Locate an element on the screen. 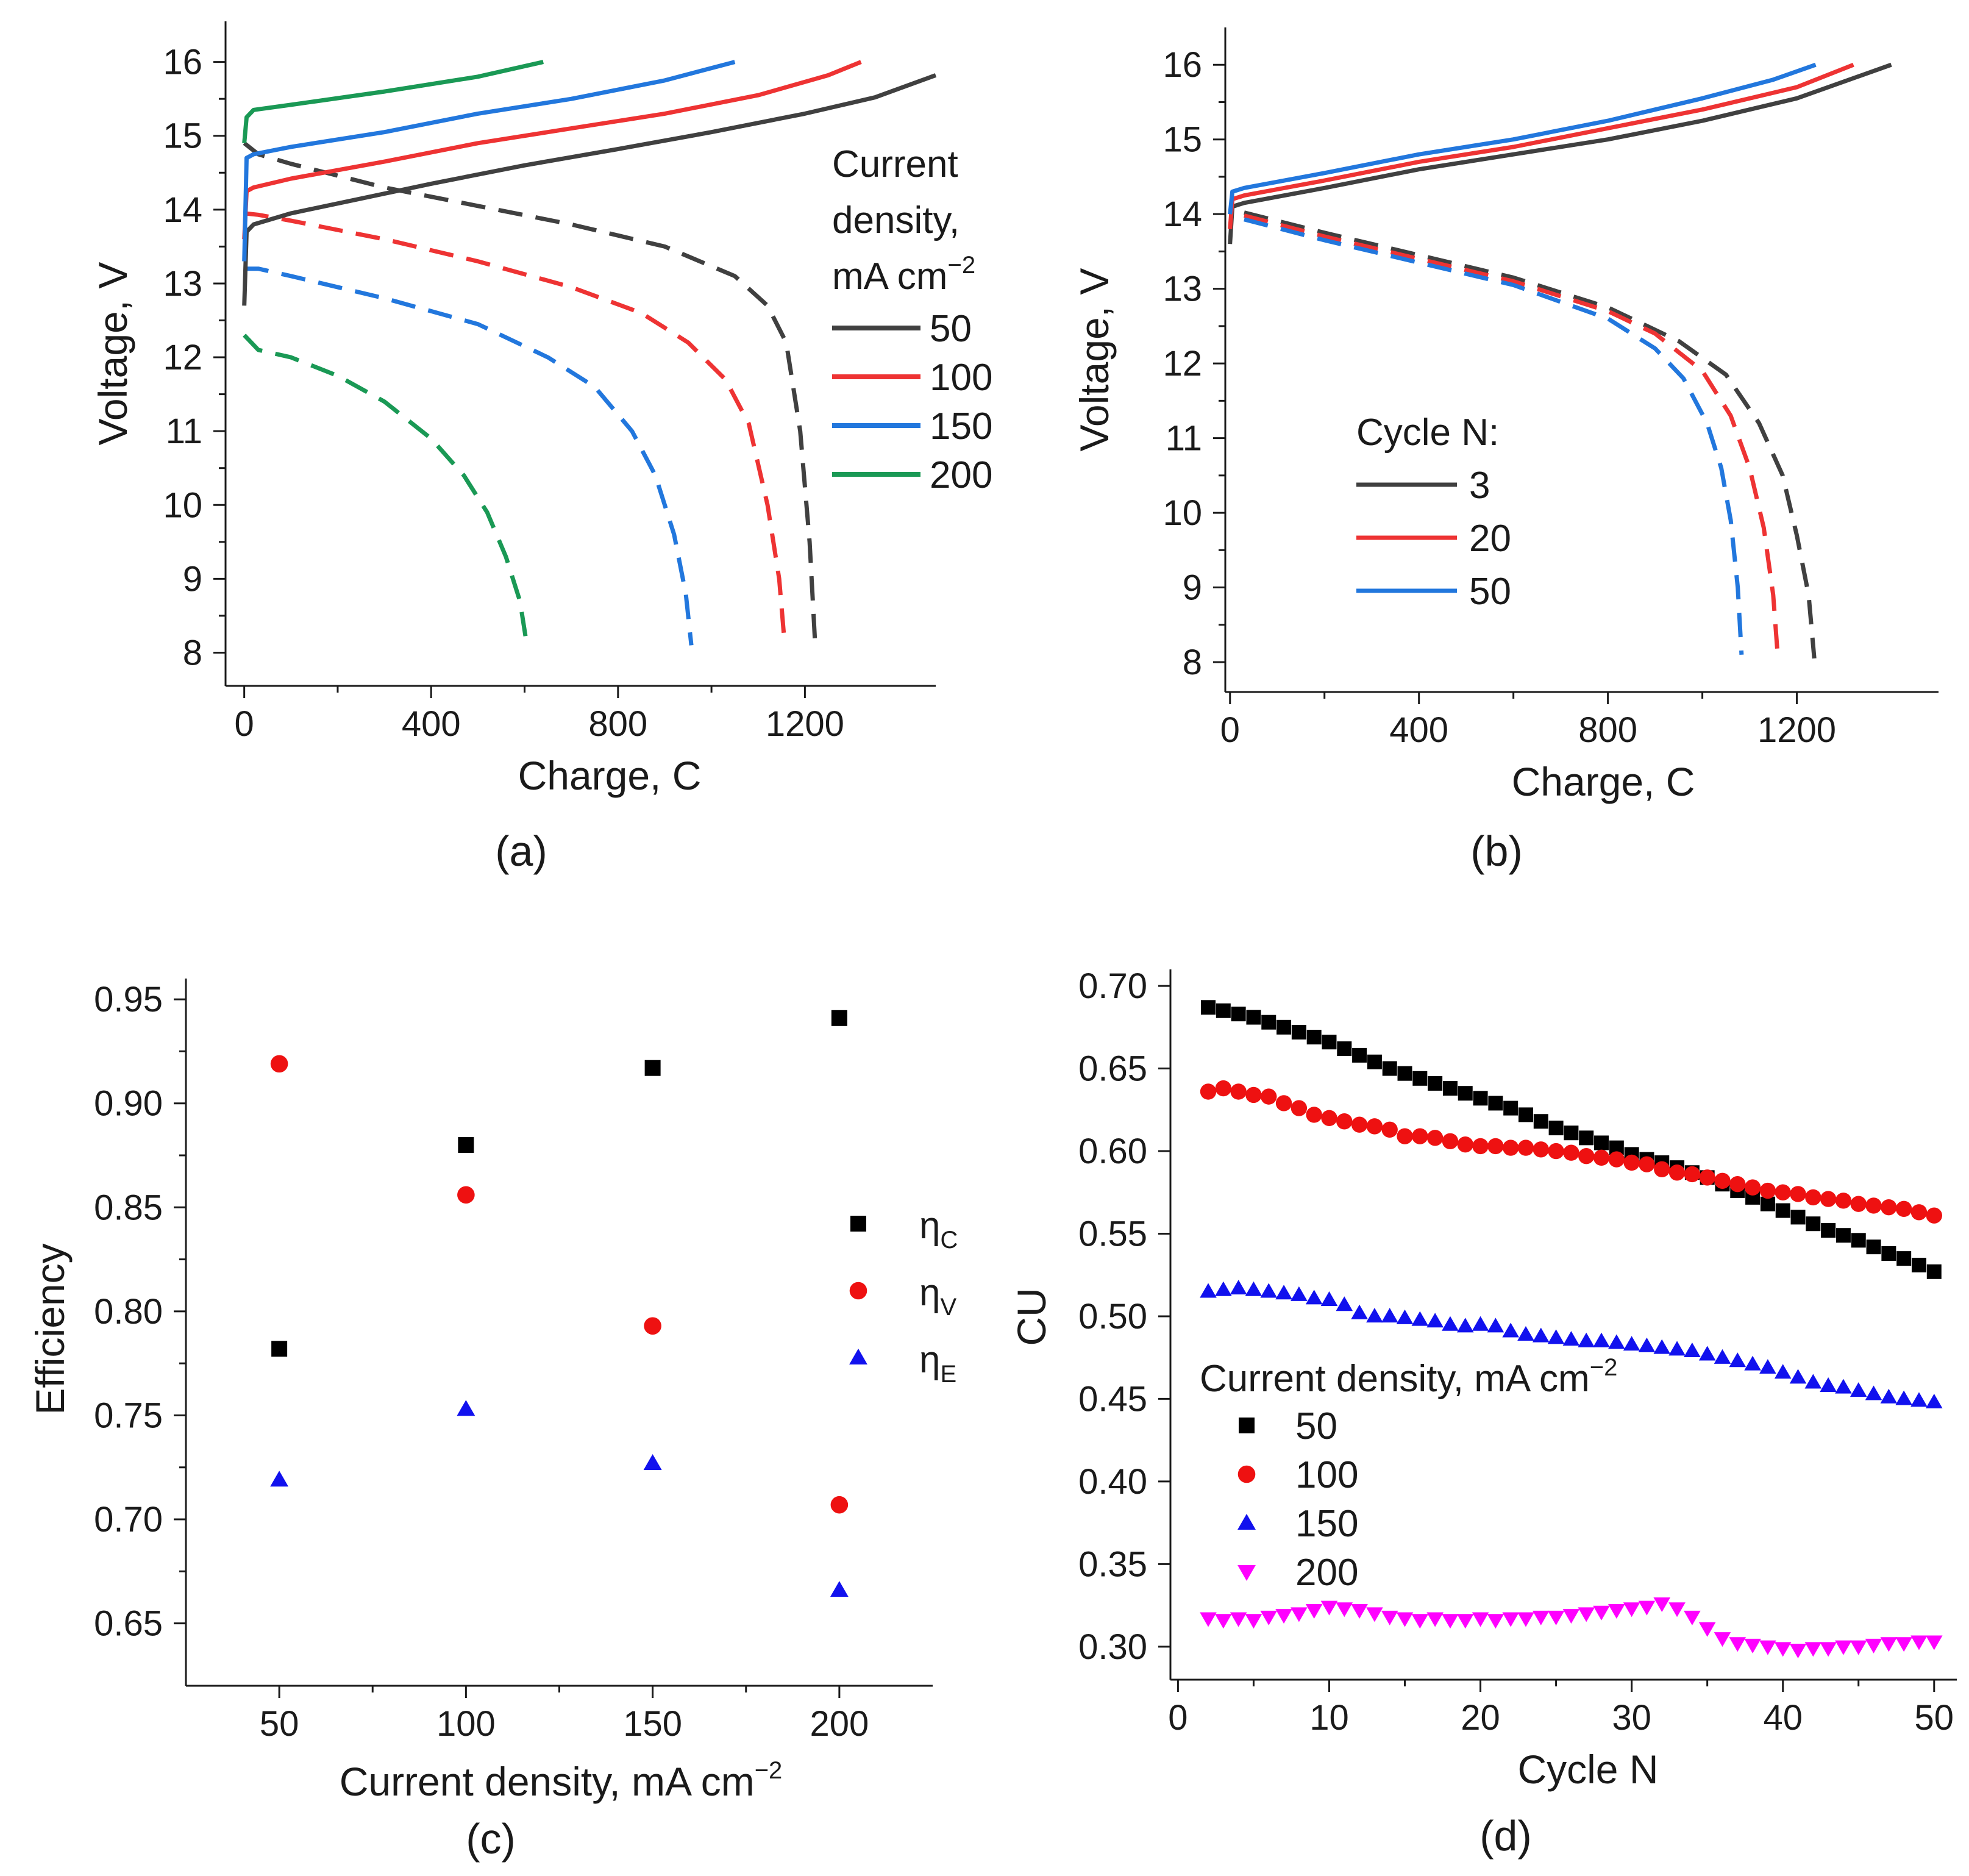  panel-a-plot-area is located at coordinates (589, 353).